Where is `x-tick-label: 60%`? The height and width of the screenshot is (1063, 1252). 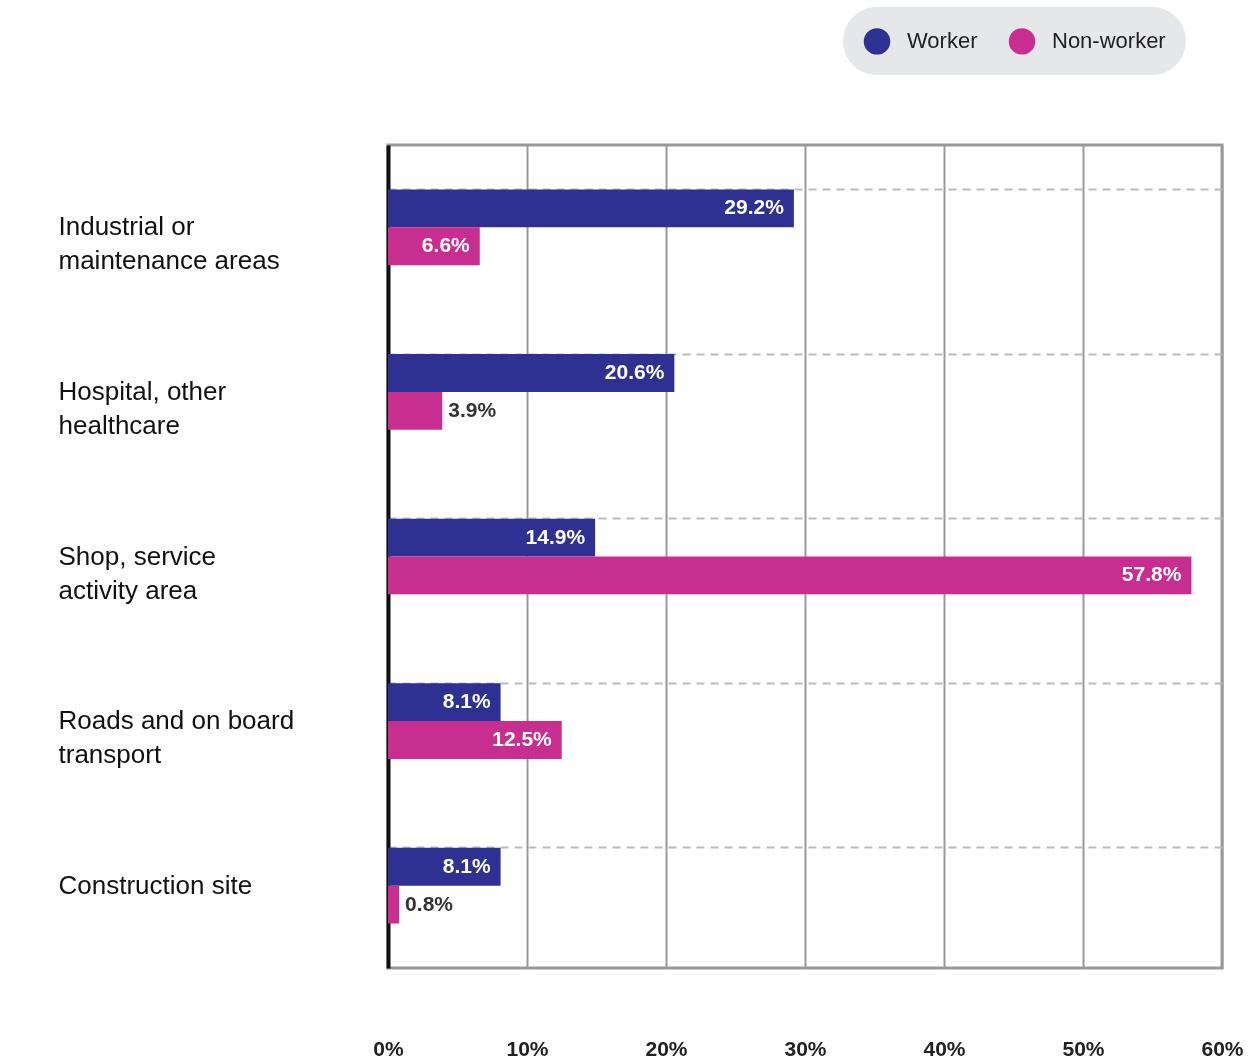
x-tick-label: 60% is located at coordinates (1222, 1048).